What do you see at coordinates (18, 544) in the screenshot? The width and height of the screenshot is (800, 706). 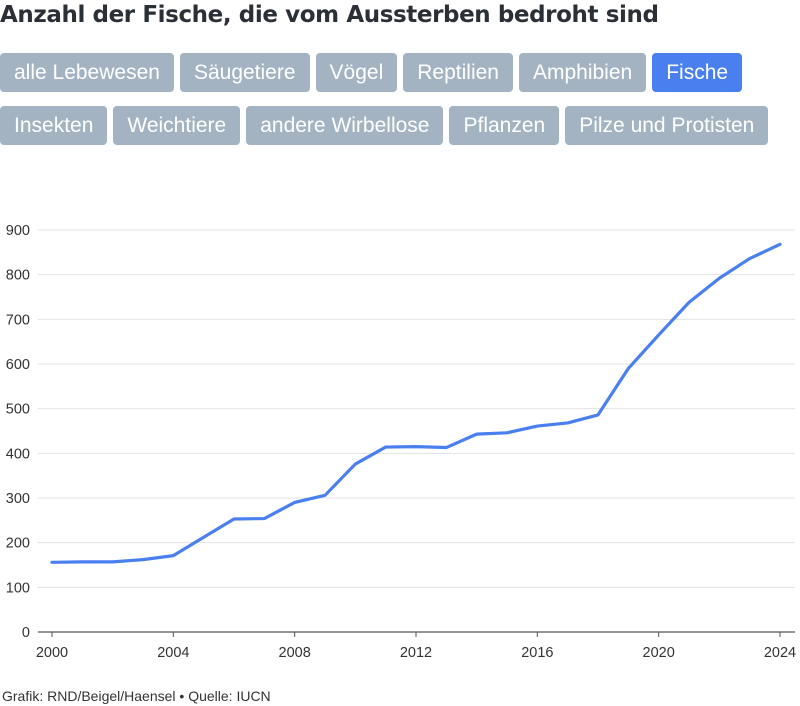 I see `y-tick-label: 200` at bounding box center [18, 544].